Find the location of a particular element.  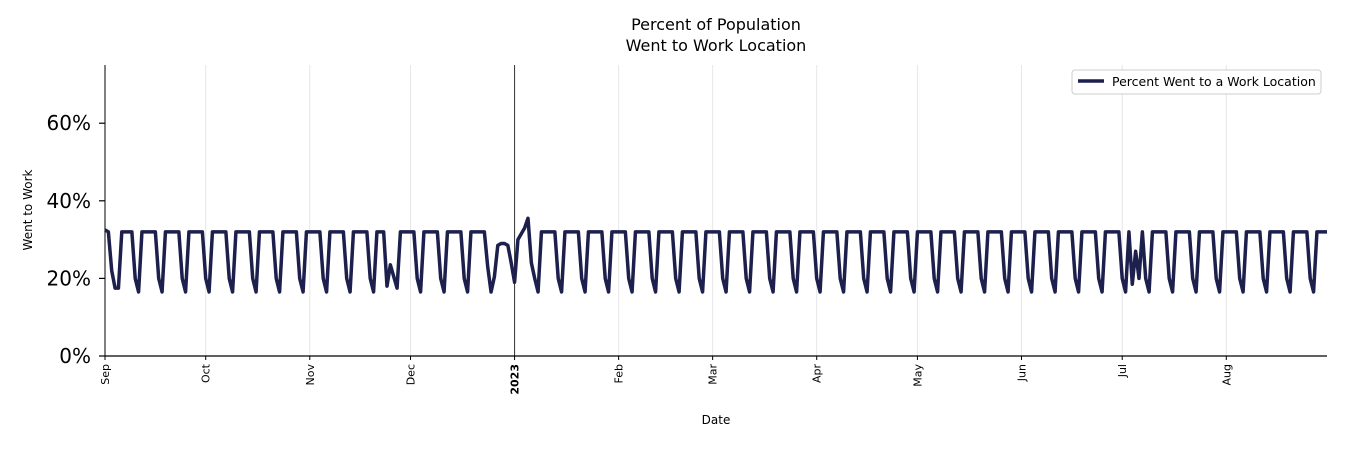

x-tick-label-May: May is located at coordinates (917, 375).